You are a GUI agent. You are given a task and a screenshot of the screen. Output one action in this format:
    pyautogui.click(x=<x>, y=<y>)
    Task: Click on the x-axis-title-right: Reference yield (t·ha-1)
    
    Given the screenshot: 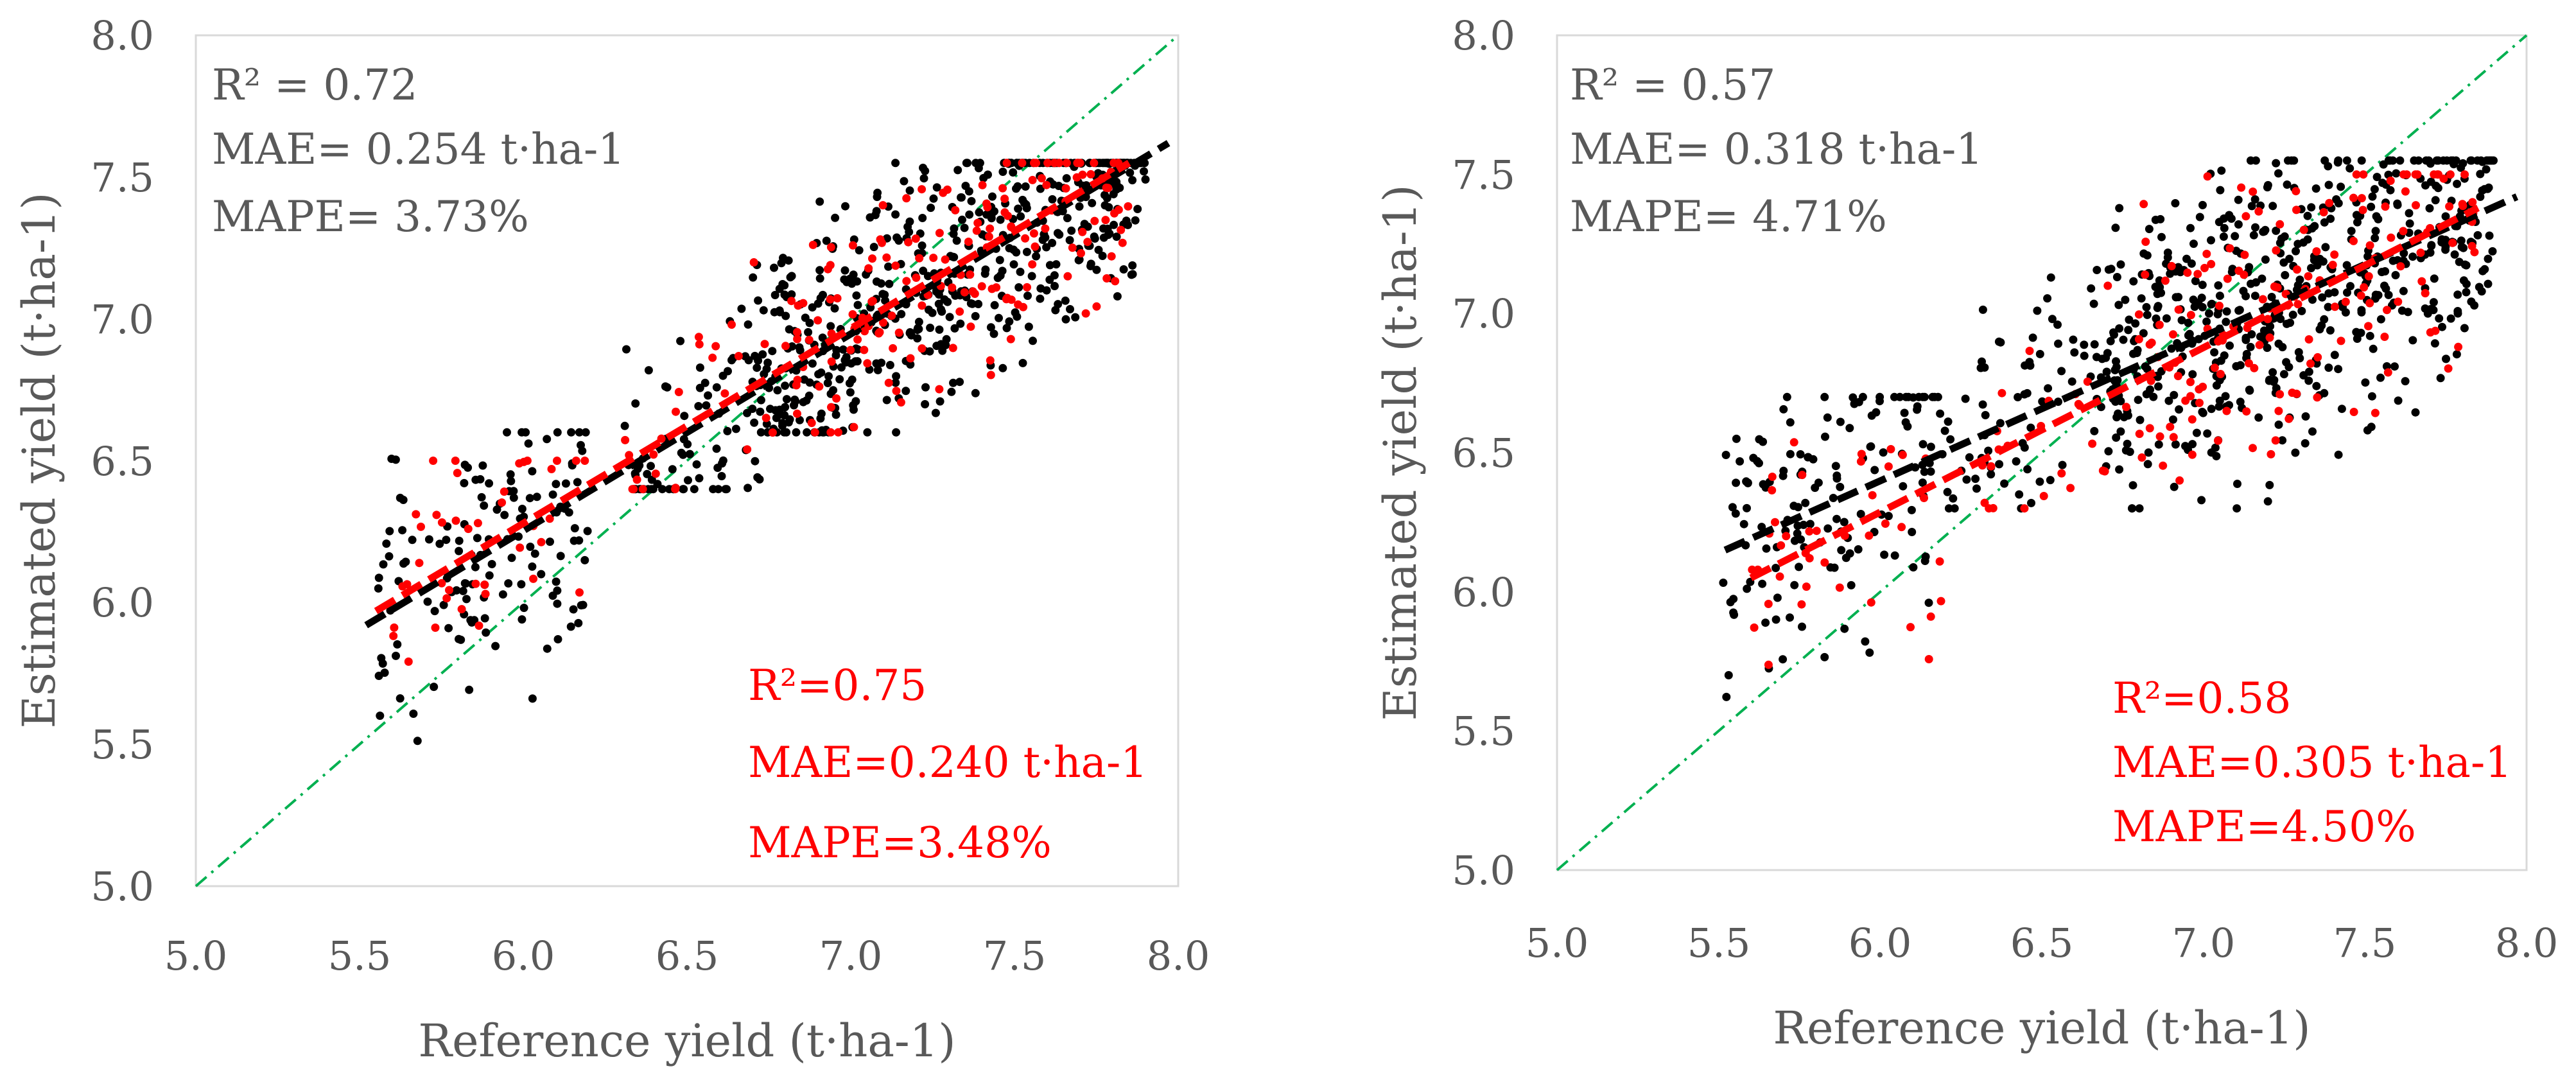 What is the action you would take?
    pyautogui.click(x=2041, y=1028)
    